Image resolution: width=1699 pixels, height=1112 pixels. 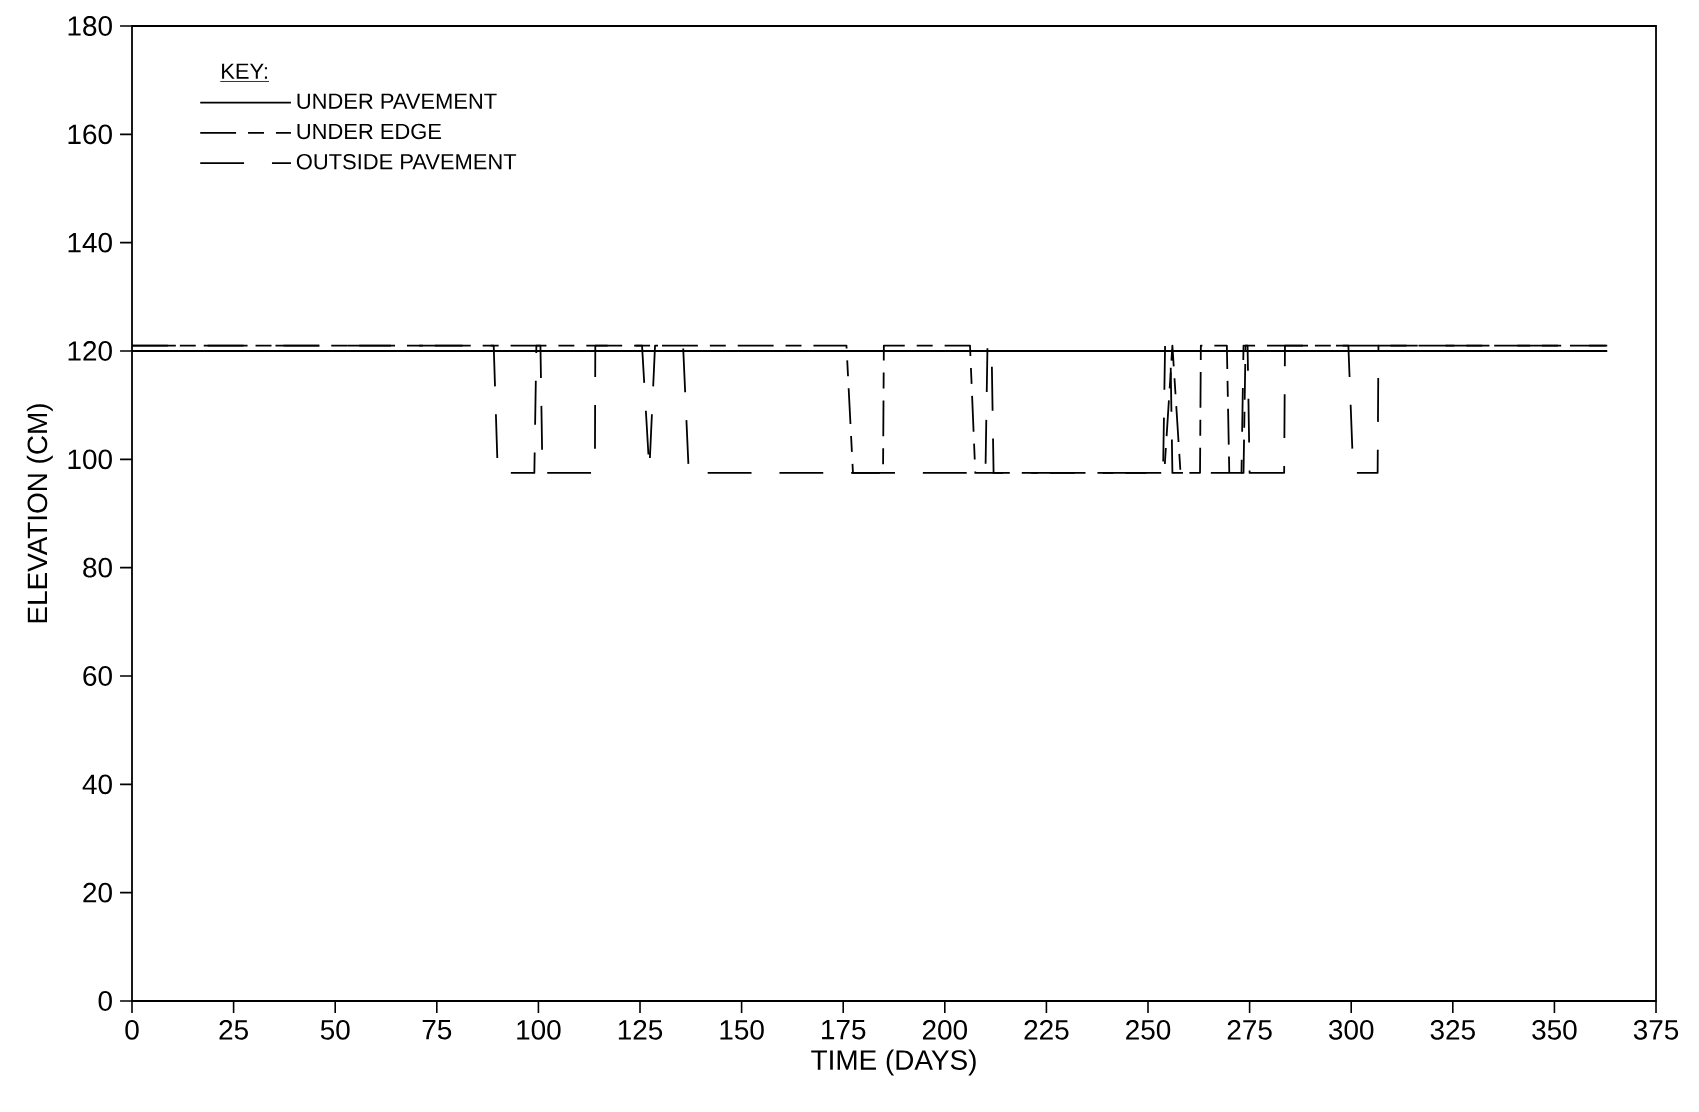 What do you see at coordinates (335, 1029) in the screenshot?
I see `x-tick-label: 50` at bounding box center [335, 1029].